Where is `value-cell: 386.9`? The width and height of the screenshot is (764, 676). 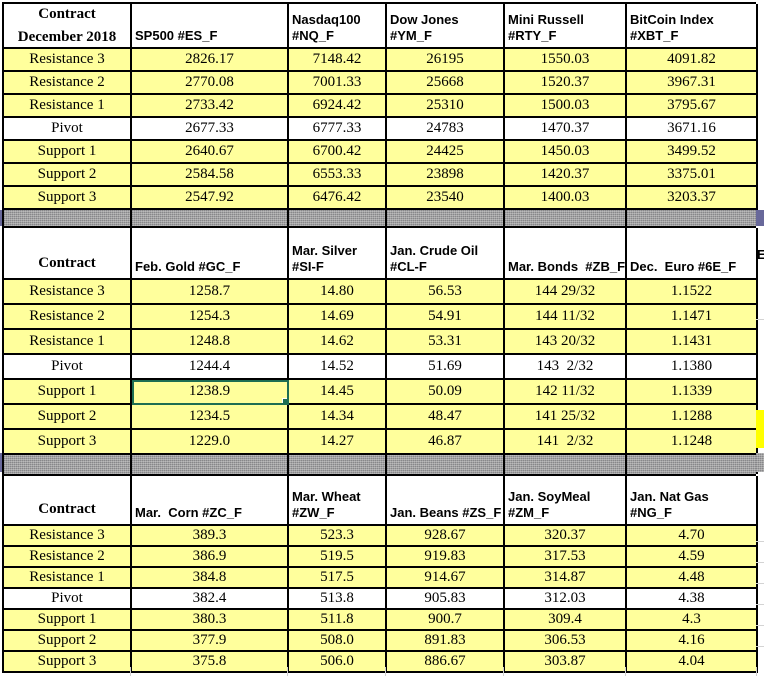 value-cell: 386.9 is located at coordinates (210, 557).